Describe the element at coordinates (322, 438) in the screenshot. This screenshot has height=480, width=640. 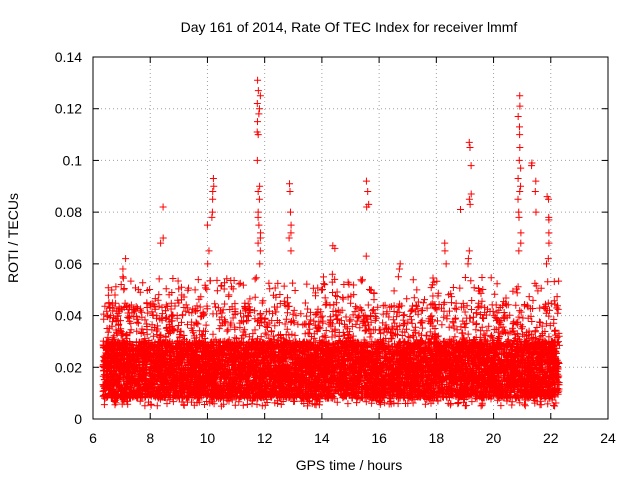
I see `x-tick-label: 14` at that location.